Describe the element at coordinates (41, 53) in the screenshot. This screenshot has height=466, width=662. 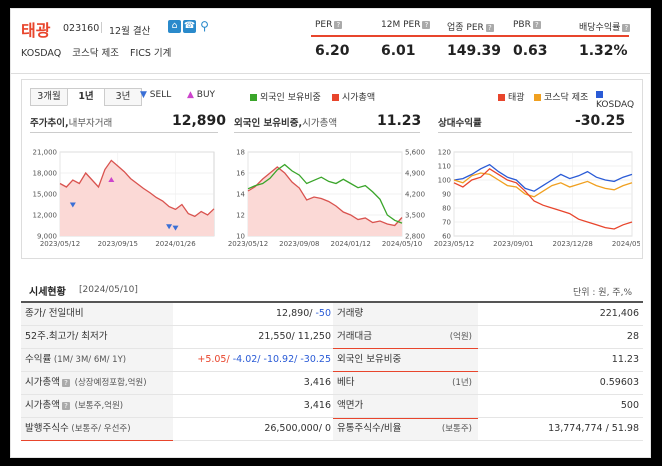
I see `market-label: KOSDAQ` at that location.